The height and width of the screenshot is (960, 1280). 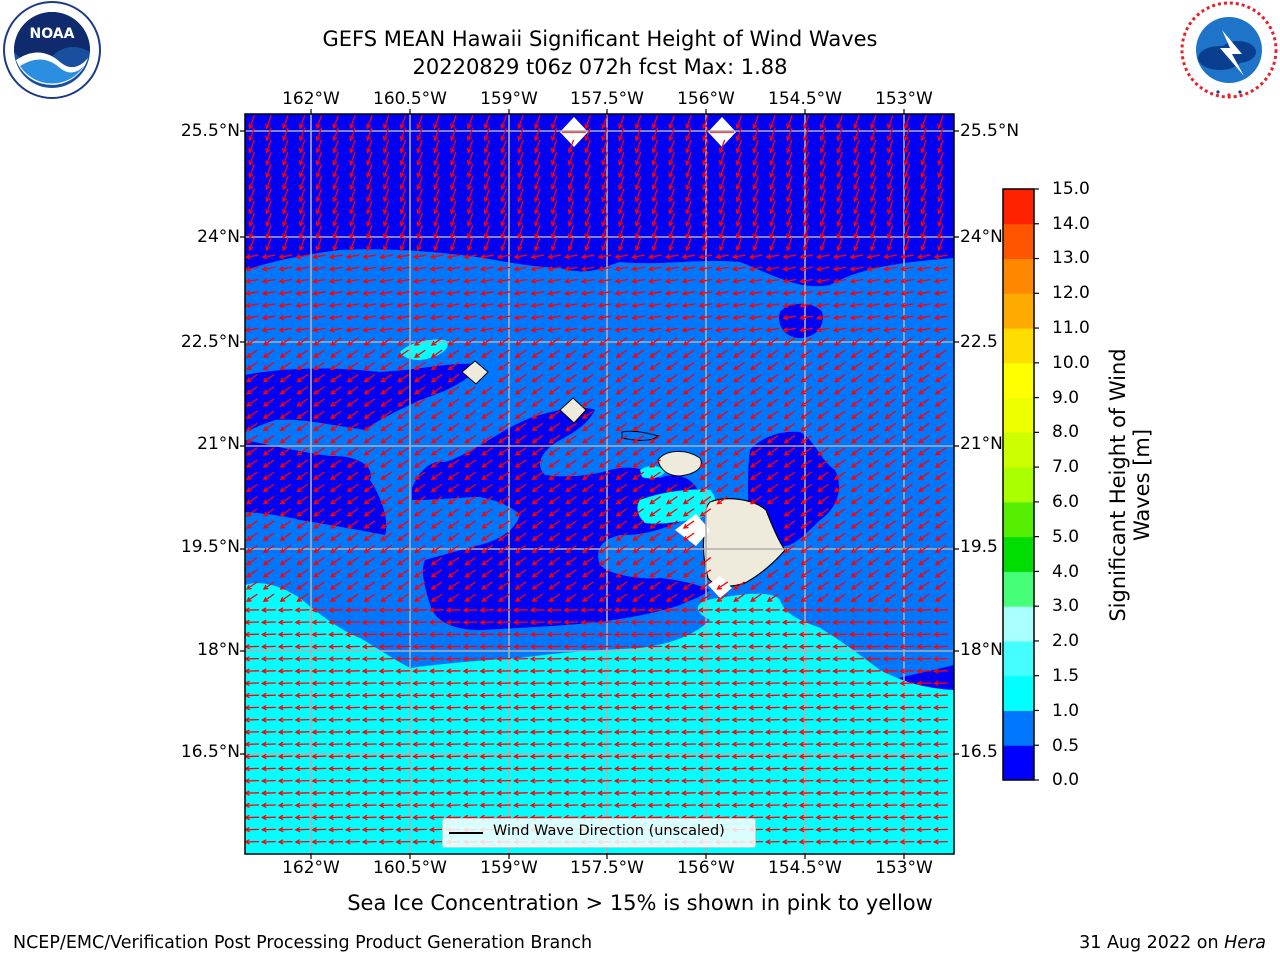 What do you see at coordinates (1066, 641) in the screenshot?
I see `colorbar-tick-4: 2.0` at bounding box center [1066, 641].